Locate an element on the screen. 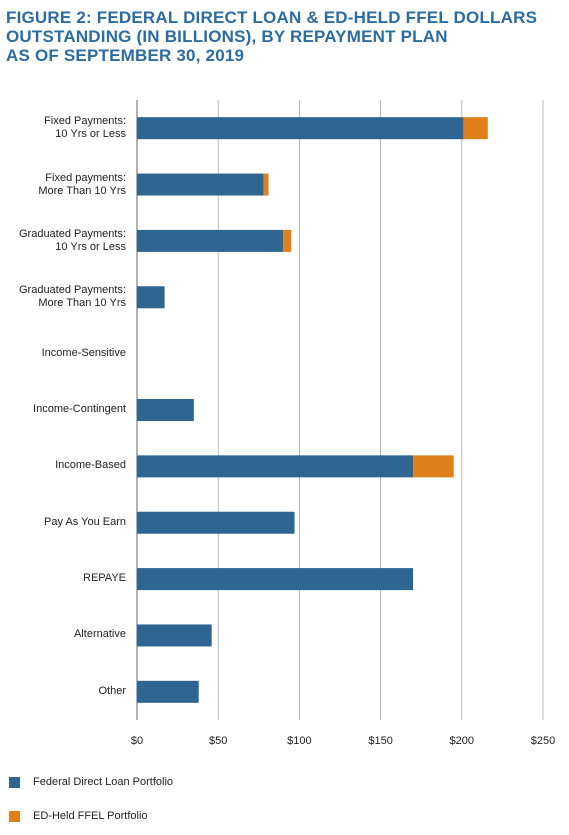  y-tick-label: Alternative is located at coordinates (100, 634).